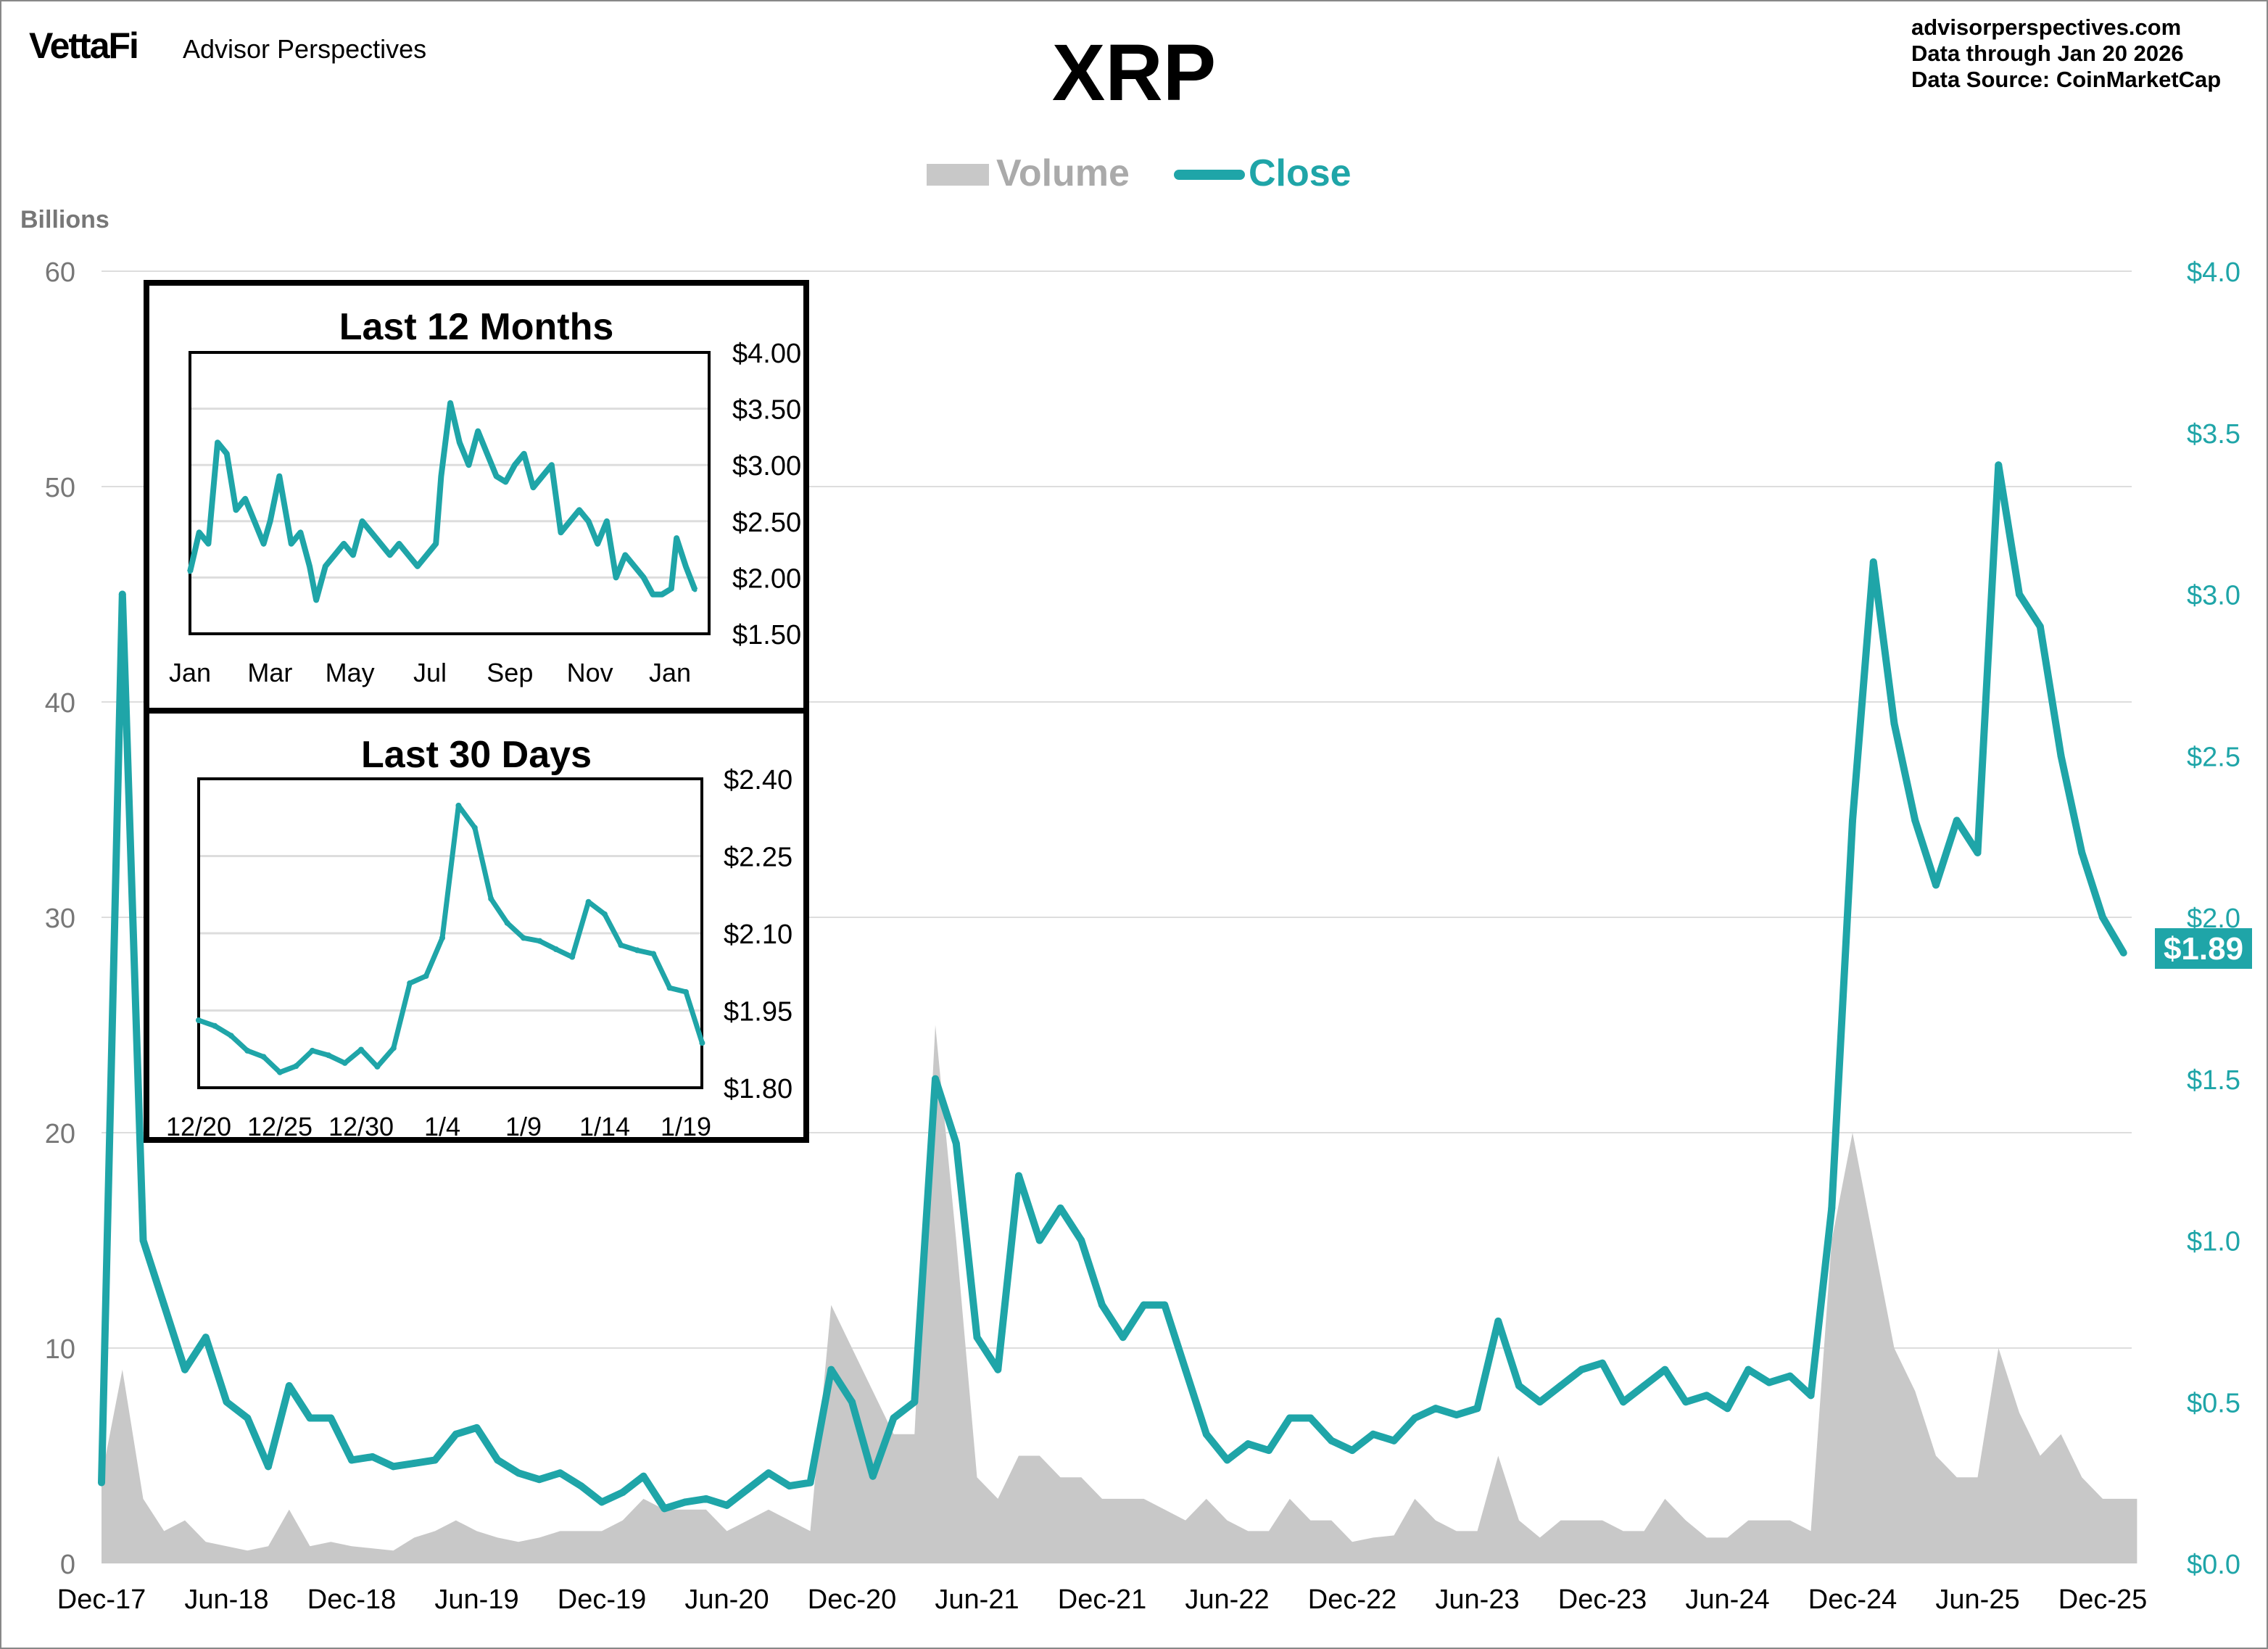 This screenshot has height=1649, width=2268. What do you see at coordinates (758, 934) in the screenshot?
I see `inset-y-tick-label: $2.10` at bounding box center [758, 934].